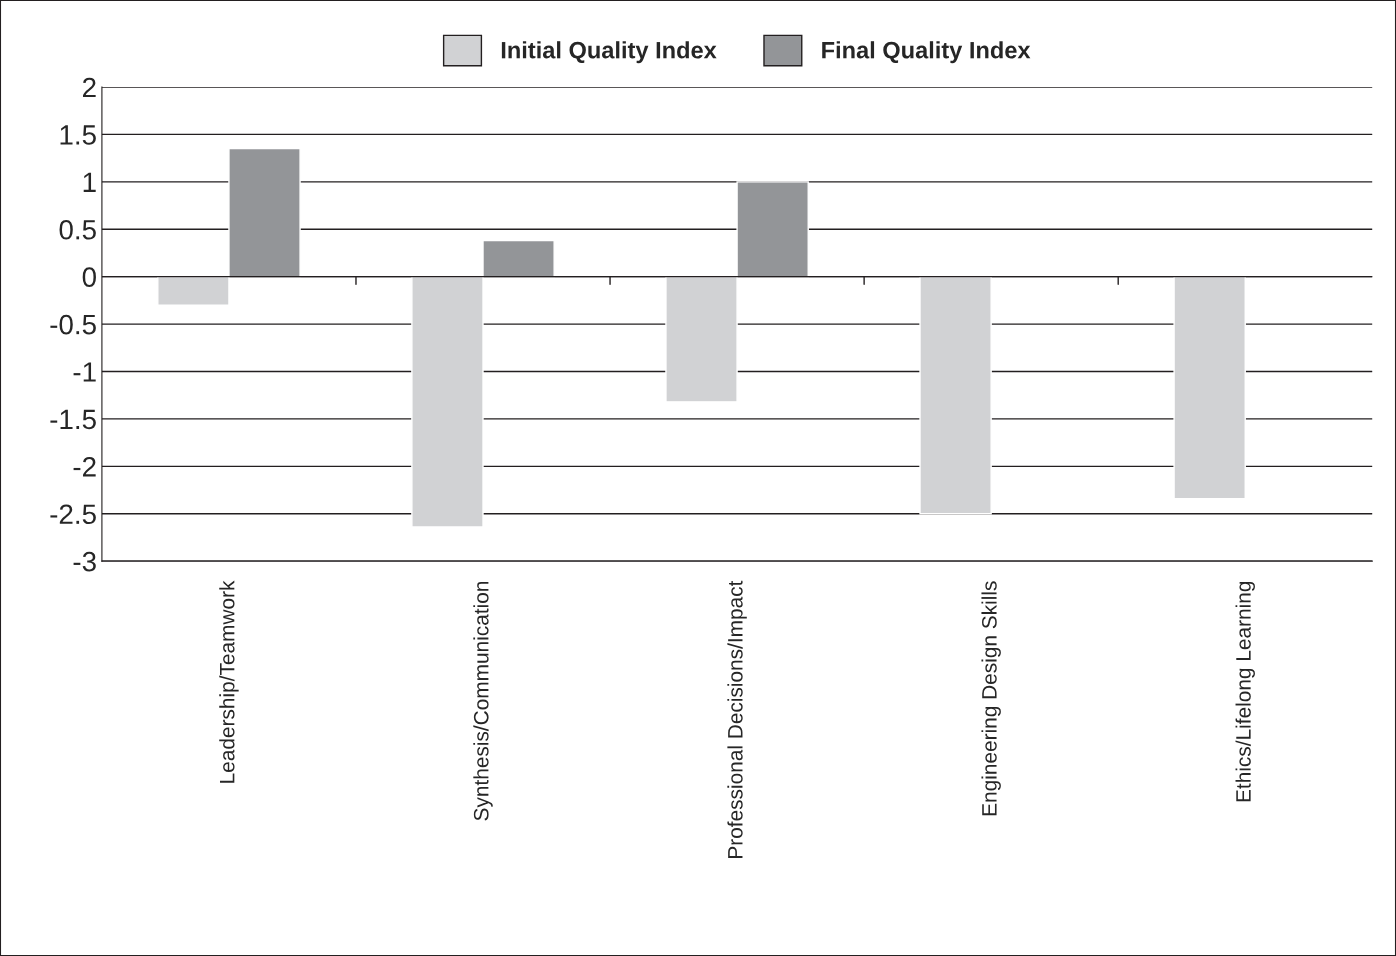 Image resolution: width=1396 pixels, height=956 pixels. Describe the element at coordinates (78, 135) in the screenshot. I see `y-tick-label: 1.5` at that location.